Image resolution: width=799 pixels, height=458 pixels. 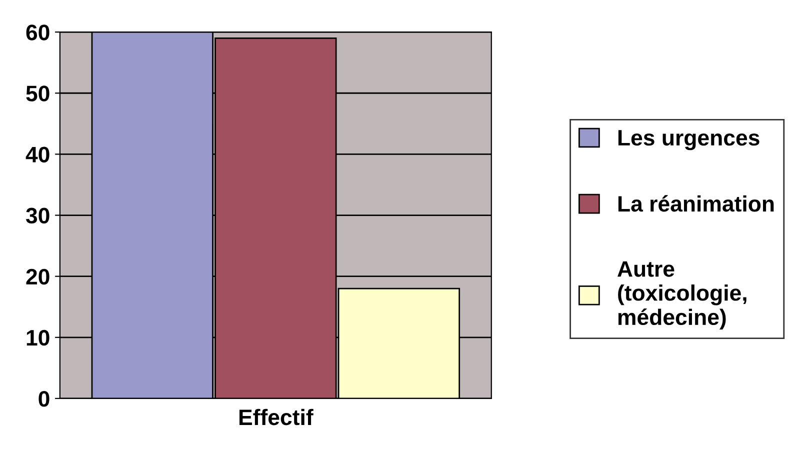 What do you see at coordinates (38, 154) in the screenshot?
I see `y-tick-label: 40` at bounding box center [38, 154].